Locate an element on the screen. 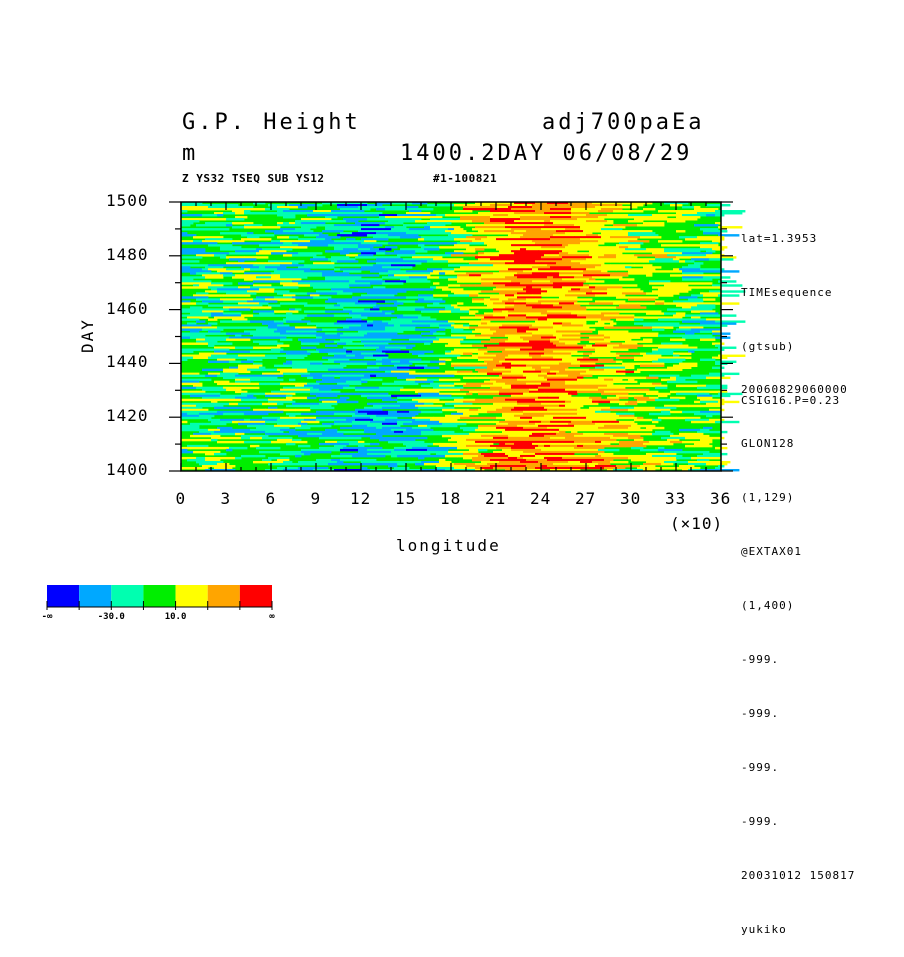 Image resolution: width=904 pixels, height=957 pixels. y-tick-label: 1420 is located at coordinates (127, 416).